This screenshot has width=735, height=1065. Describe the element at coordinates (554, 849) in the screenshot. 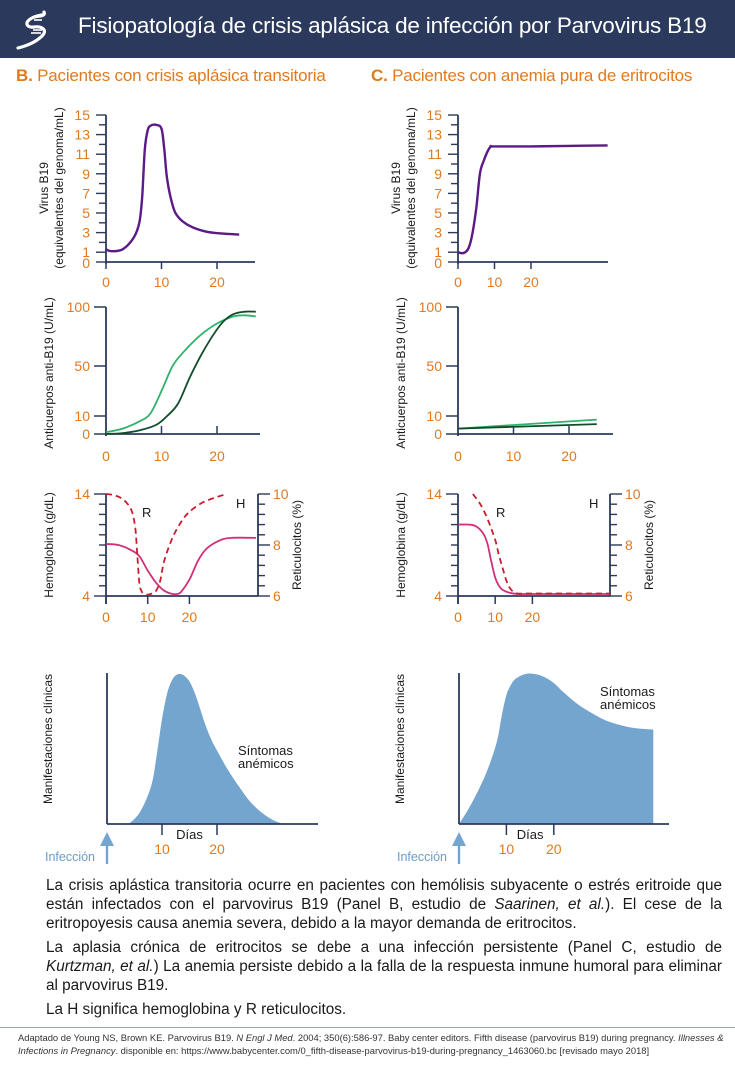

I see `c-clinical-x-tick-label: 20` at that location.